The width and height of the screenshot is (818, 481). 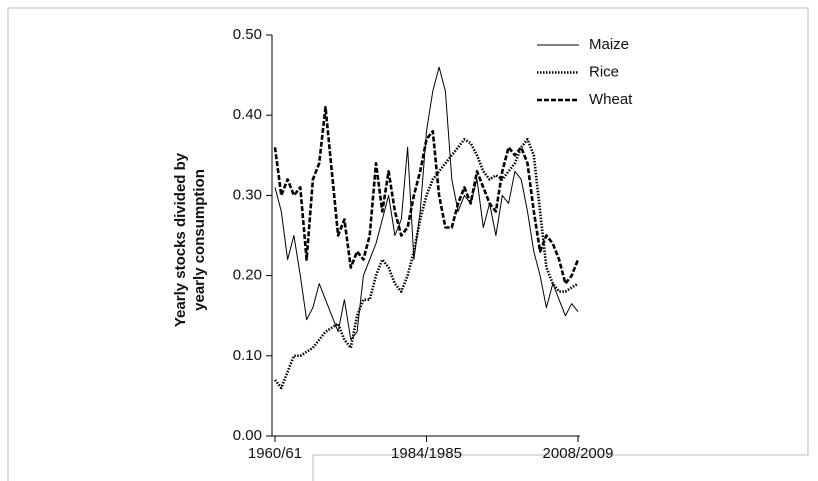 What do you see at coordinates (199, 240) in the screenshot?
I see `y-axis-title-line: yearly consumption` at bounding box center [199, 240].